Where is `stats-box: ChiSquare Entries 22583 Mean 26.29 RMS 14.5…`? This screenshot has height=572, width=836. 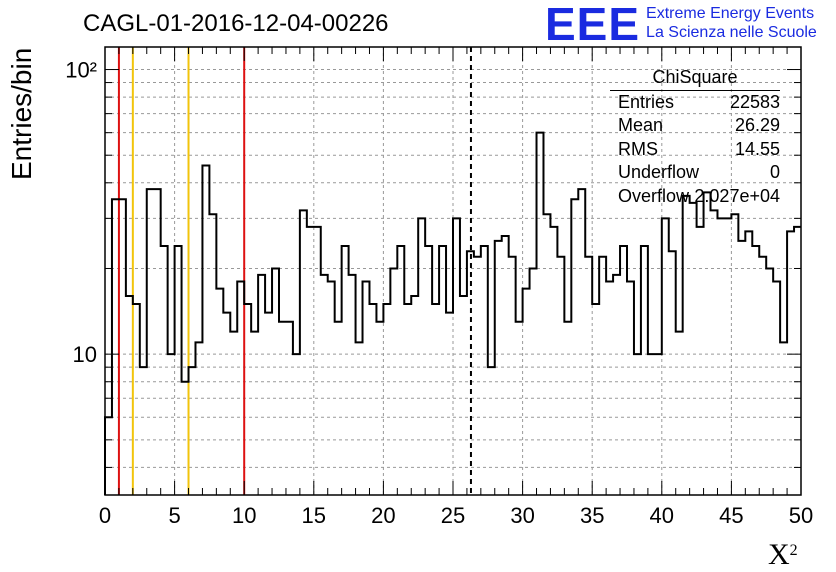
stats-box: ChiSquare Entries 22583 Mean 26.29 RMS 14.5… is located at coordinates (695, 137).